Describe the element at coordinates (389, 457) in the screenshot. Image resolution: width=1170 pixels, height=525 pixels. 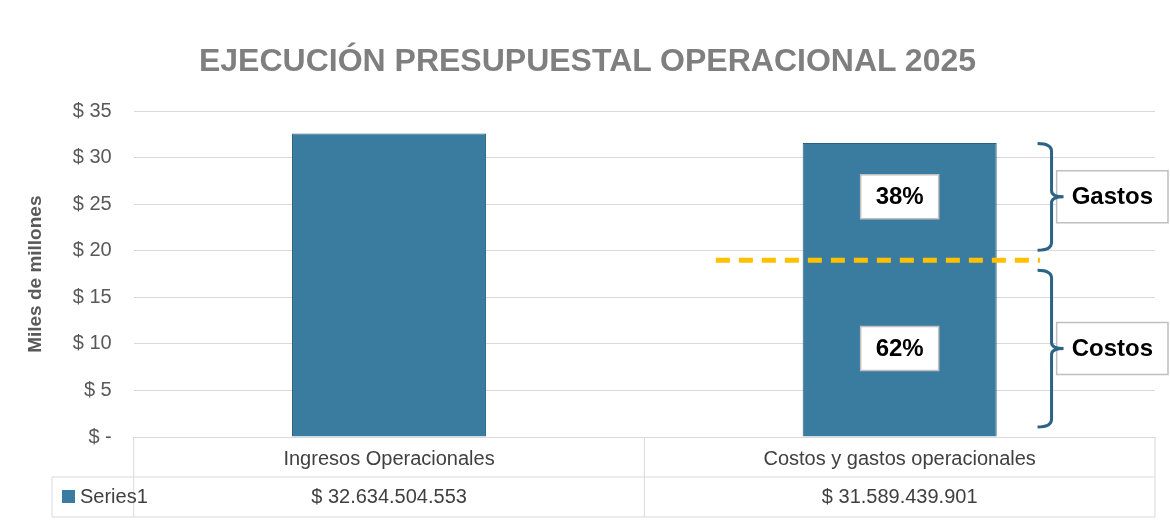
I see `x-tick-label: Ingresos Operacionales` at that location.